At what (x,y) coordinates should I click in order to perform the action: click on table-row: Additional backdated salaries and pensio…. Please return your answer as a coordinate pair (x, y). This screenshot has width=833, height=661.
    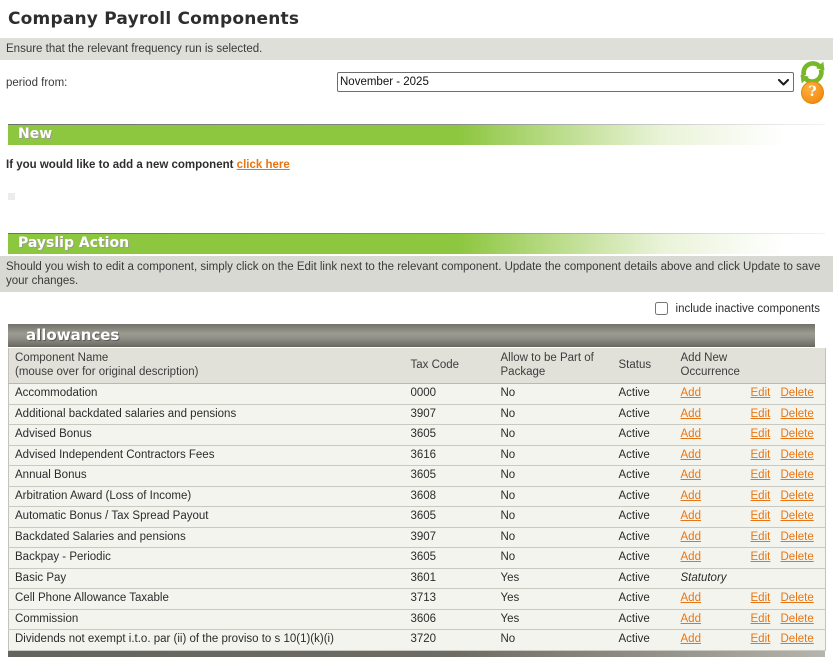
    Looking at the image, I should click on (417, 414).